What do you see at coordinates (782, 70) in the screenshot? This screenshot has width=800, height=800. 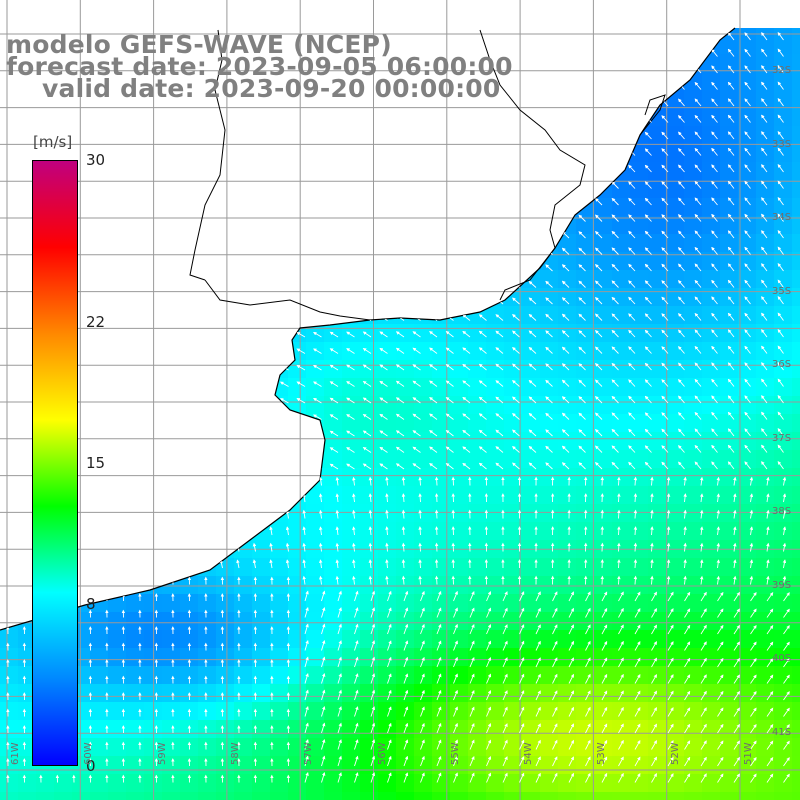 I see `latitude-label: 32S` at bounding box center [782, 70].